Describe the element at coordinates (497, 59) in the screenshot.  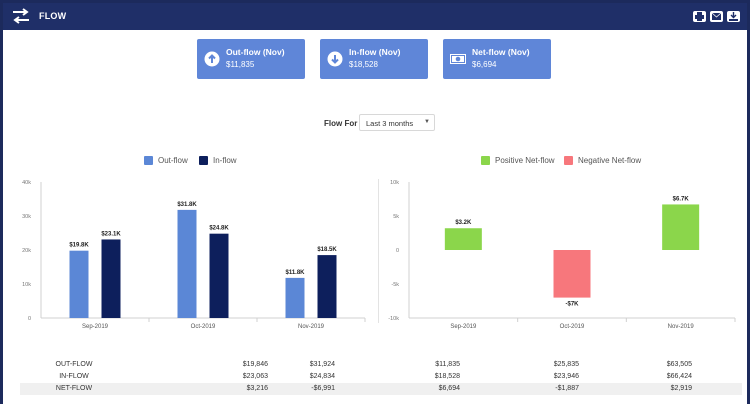
I see `netflow-card: Net-flow (Nov) $6,694` at that location.